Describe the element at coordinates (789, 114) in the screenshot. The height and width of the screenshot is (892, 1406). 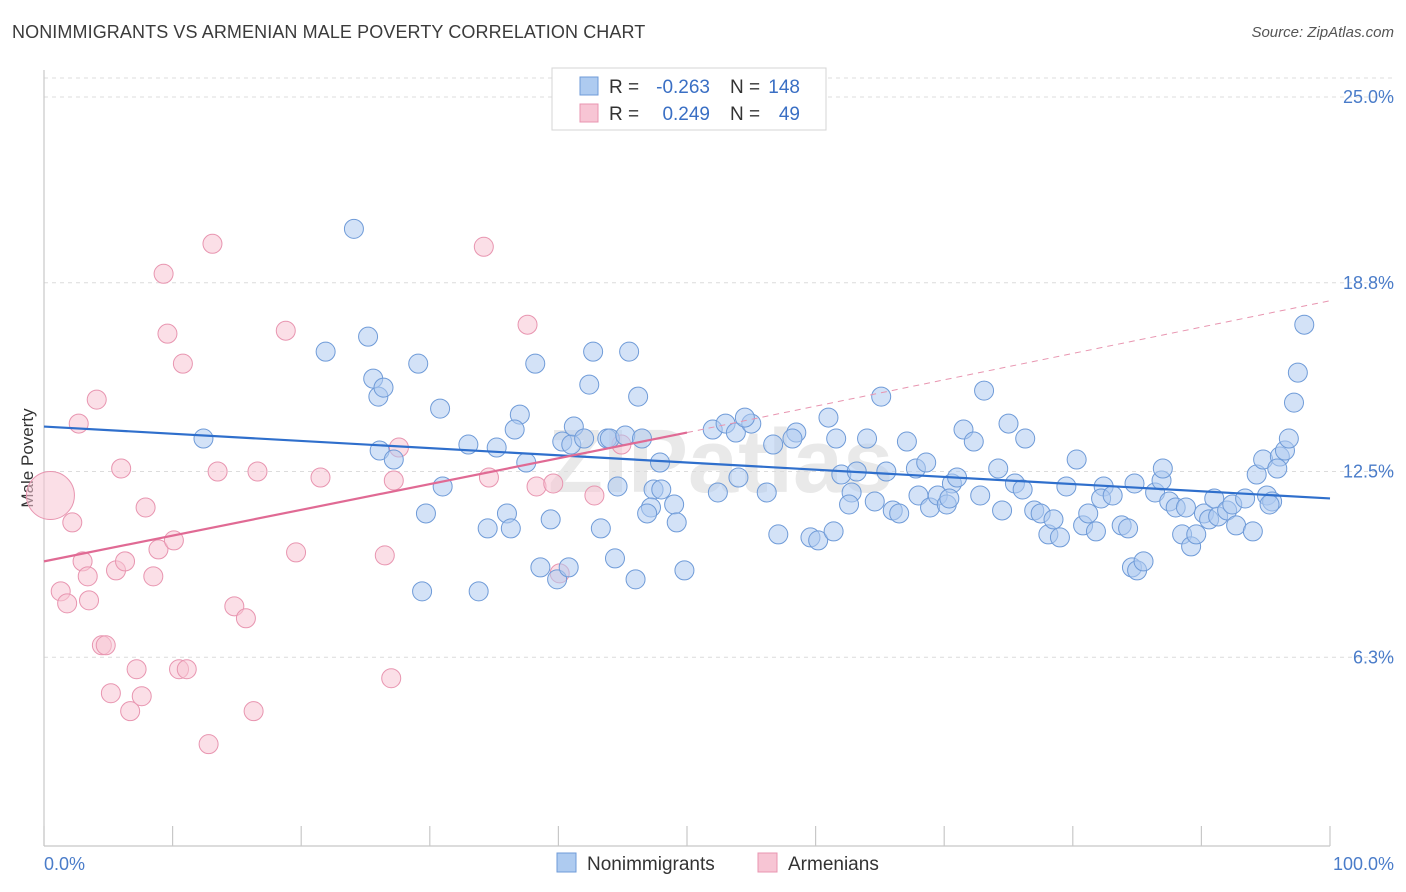
I see `legend-n-value: 49` at that location.